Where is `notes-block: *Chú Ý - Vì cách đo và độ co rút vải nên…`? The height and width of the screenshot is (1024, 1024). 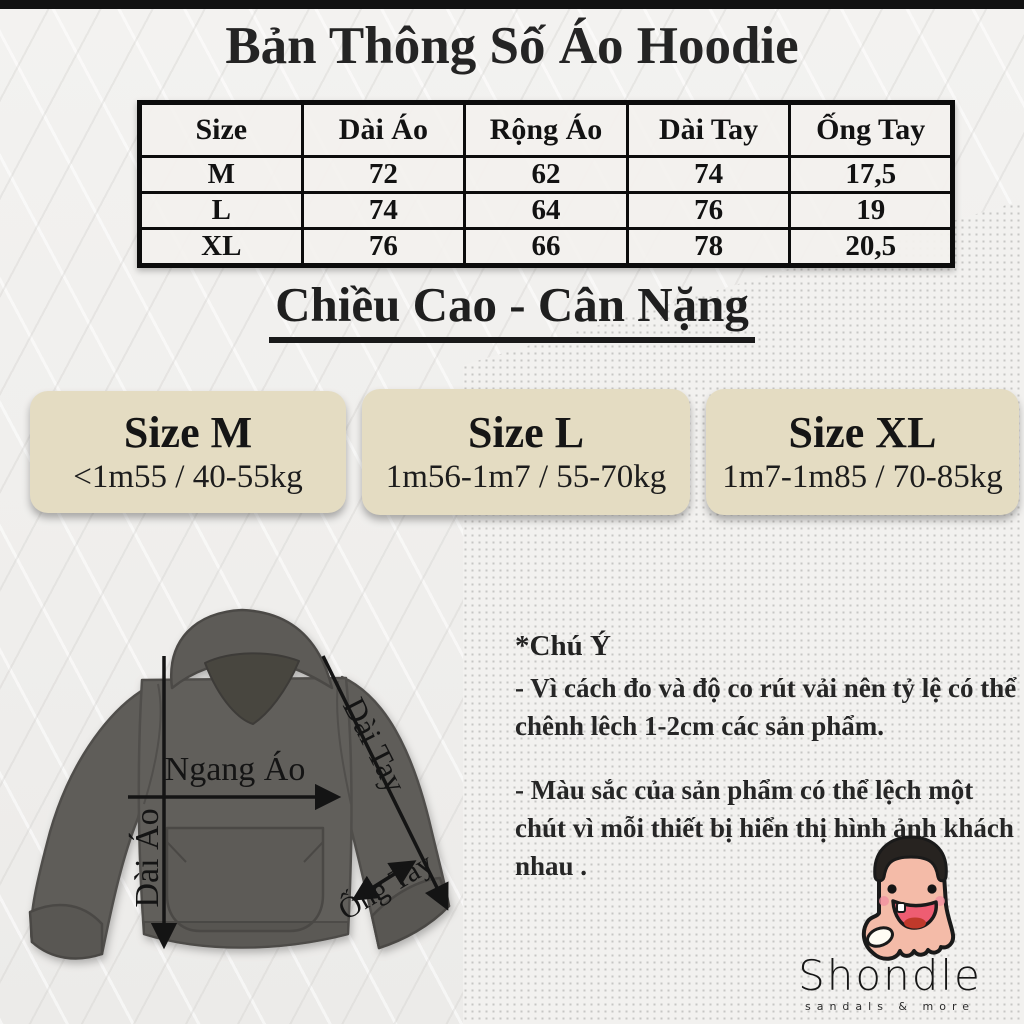
notes-block: *Chú Ý - Vì cách đo và độ co rút vải nên… is located at coordinates (768, 757).